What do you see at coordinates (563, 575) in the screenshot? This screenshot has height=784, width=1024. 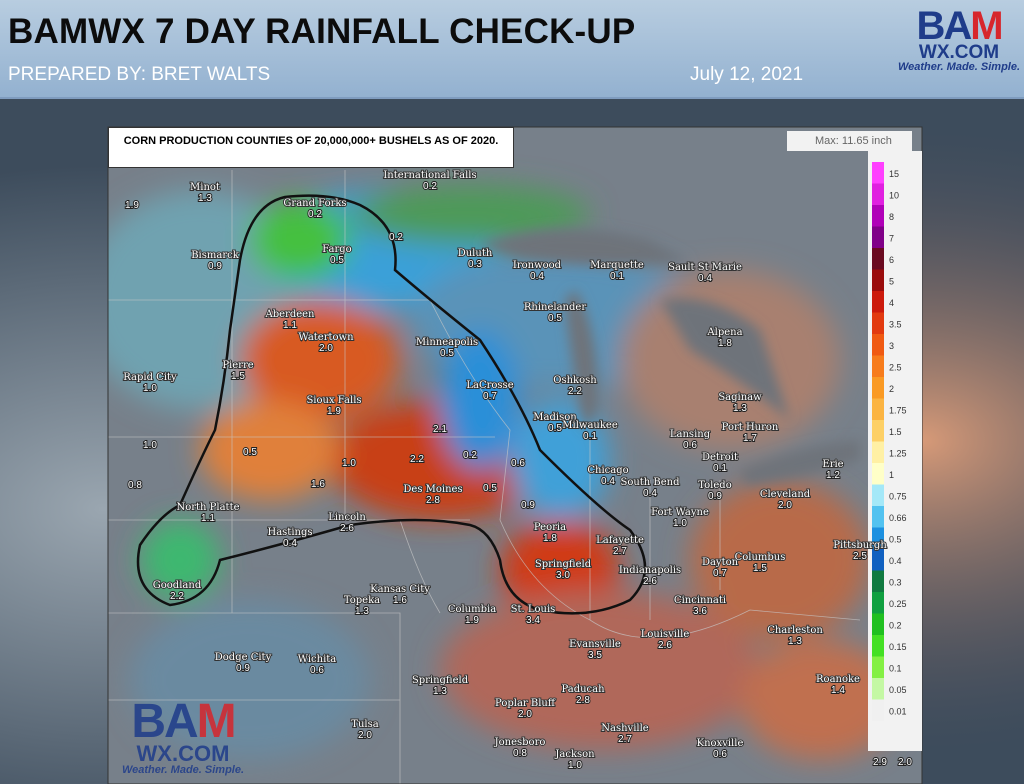 I see `city-rainfall: 3.0` at bounding box center [563, 575].